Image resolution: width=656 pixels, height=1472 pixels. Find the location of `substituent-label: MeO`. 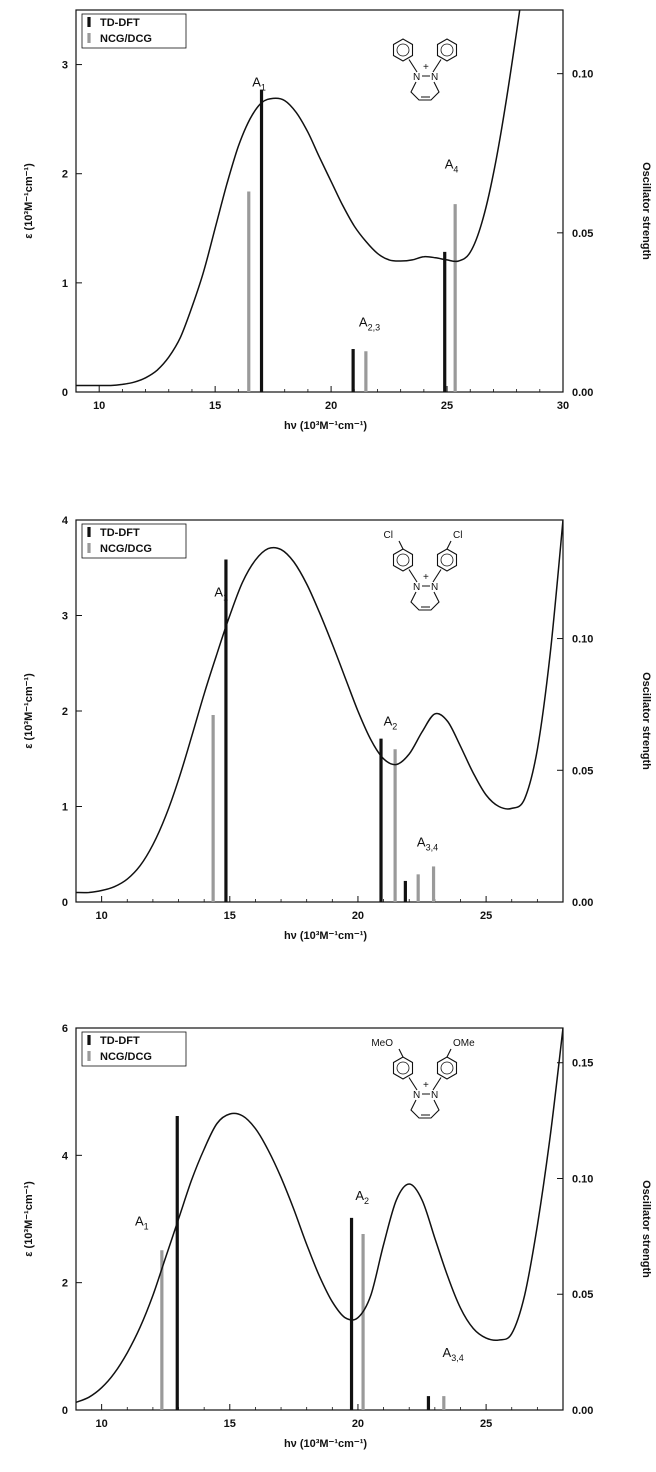

substituent-label: MeO is located at coordinates (382, 1043).